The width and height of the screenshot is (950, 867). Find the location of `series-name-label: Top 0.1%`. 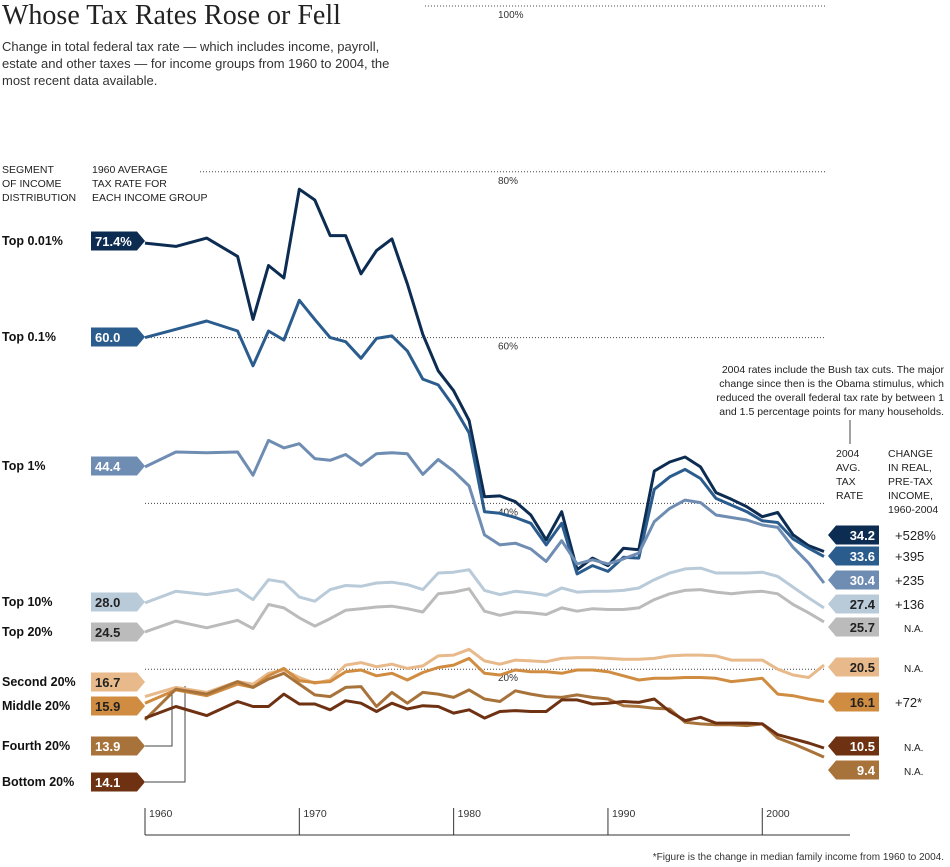

series-name-label: Top 0.1% is located at coordinates (29, 337).